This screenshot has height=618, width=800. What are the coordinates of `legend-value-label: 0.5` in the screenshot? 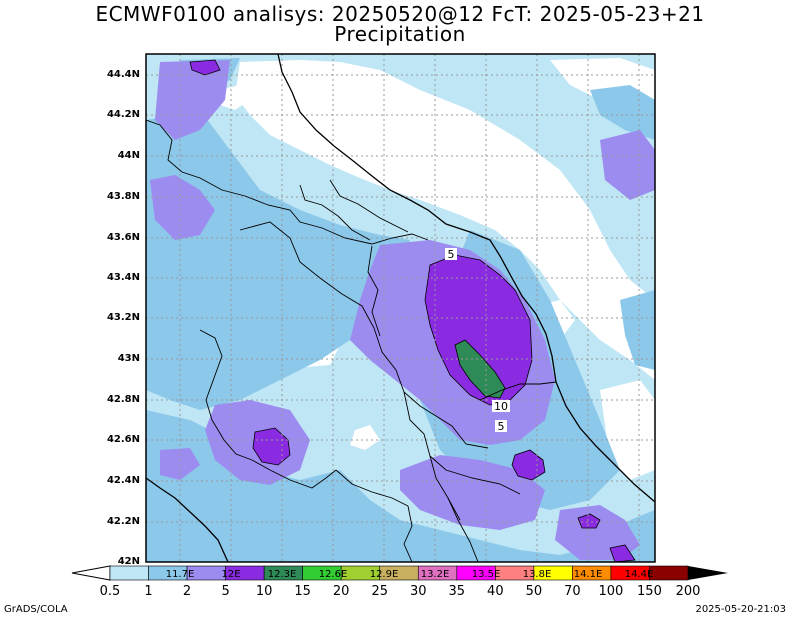 It's located at (110, 591).